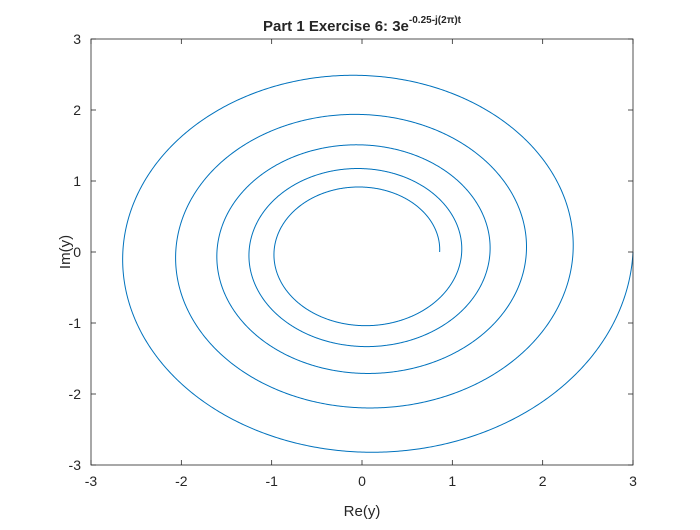  I want to click on chart-title: Part 1 Exercise 6: 3e-0.25-j(2π)t, so click(362, 25).